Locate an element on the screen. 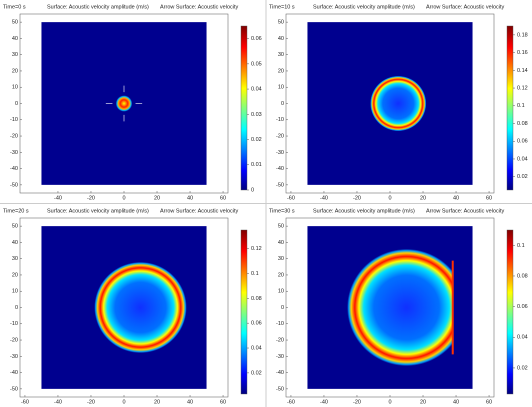 Image resolution: width=532 pixels, height=407 pixels. panel-title: Time=30 s is located at coordinates (282, 211).